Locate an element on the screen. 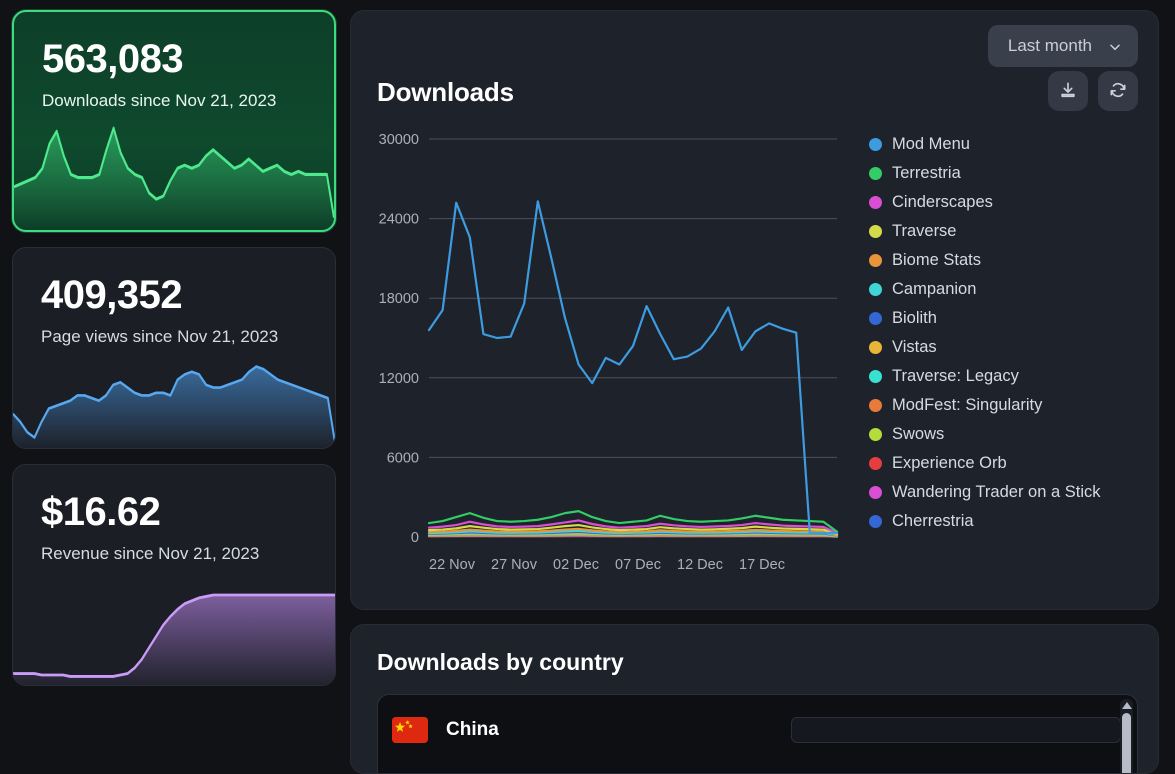 This screenshot has height=774, width=1175. country-list: China is located at coordinates (757, 733).